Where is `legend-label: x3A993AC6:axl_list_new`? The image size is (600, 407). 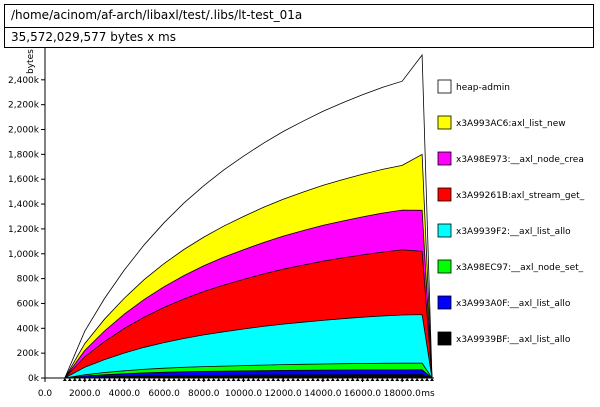 legend-label: x3A993AC6:axl_list_new is located at coordinates (511, 124).